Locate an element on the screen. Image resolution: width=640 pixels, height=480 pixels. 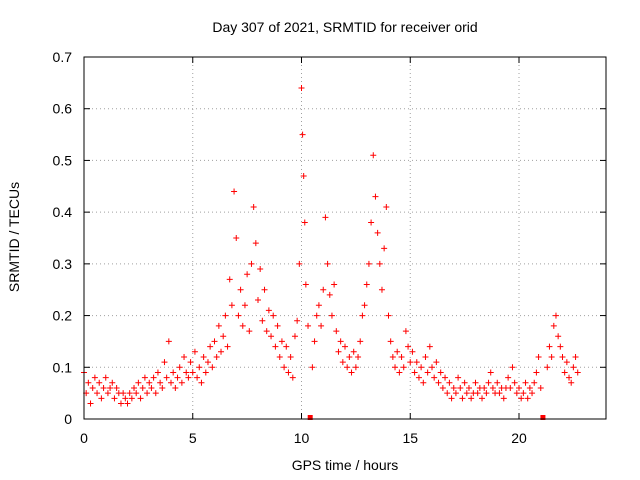
y-tick-label: 0.7 is located at coordinates (63, 57).